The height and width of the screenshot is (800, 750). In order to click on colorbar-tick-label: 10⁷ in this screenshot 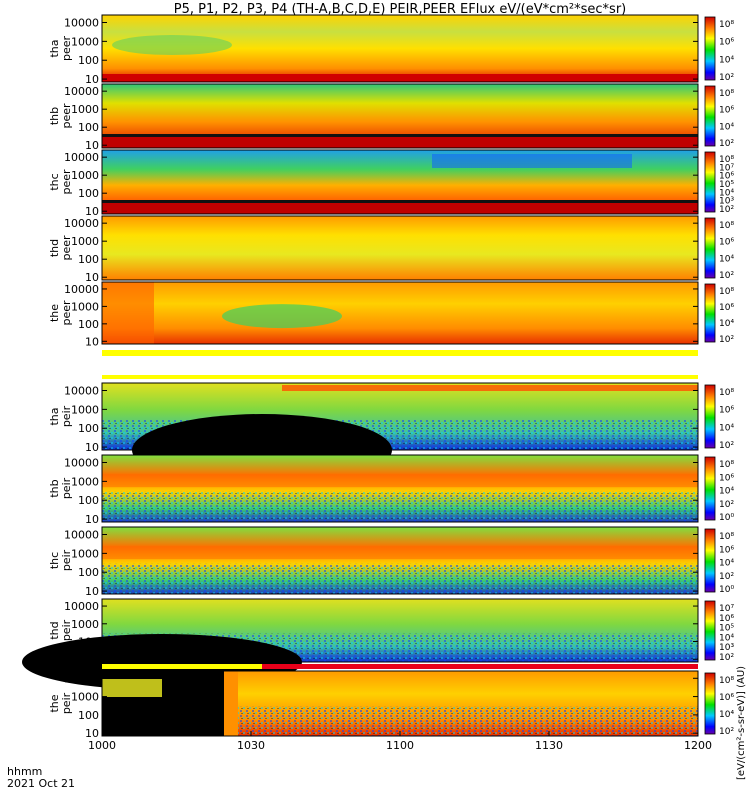, I will do `click(726, 609)`.